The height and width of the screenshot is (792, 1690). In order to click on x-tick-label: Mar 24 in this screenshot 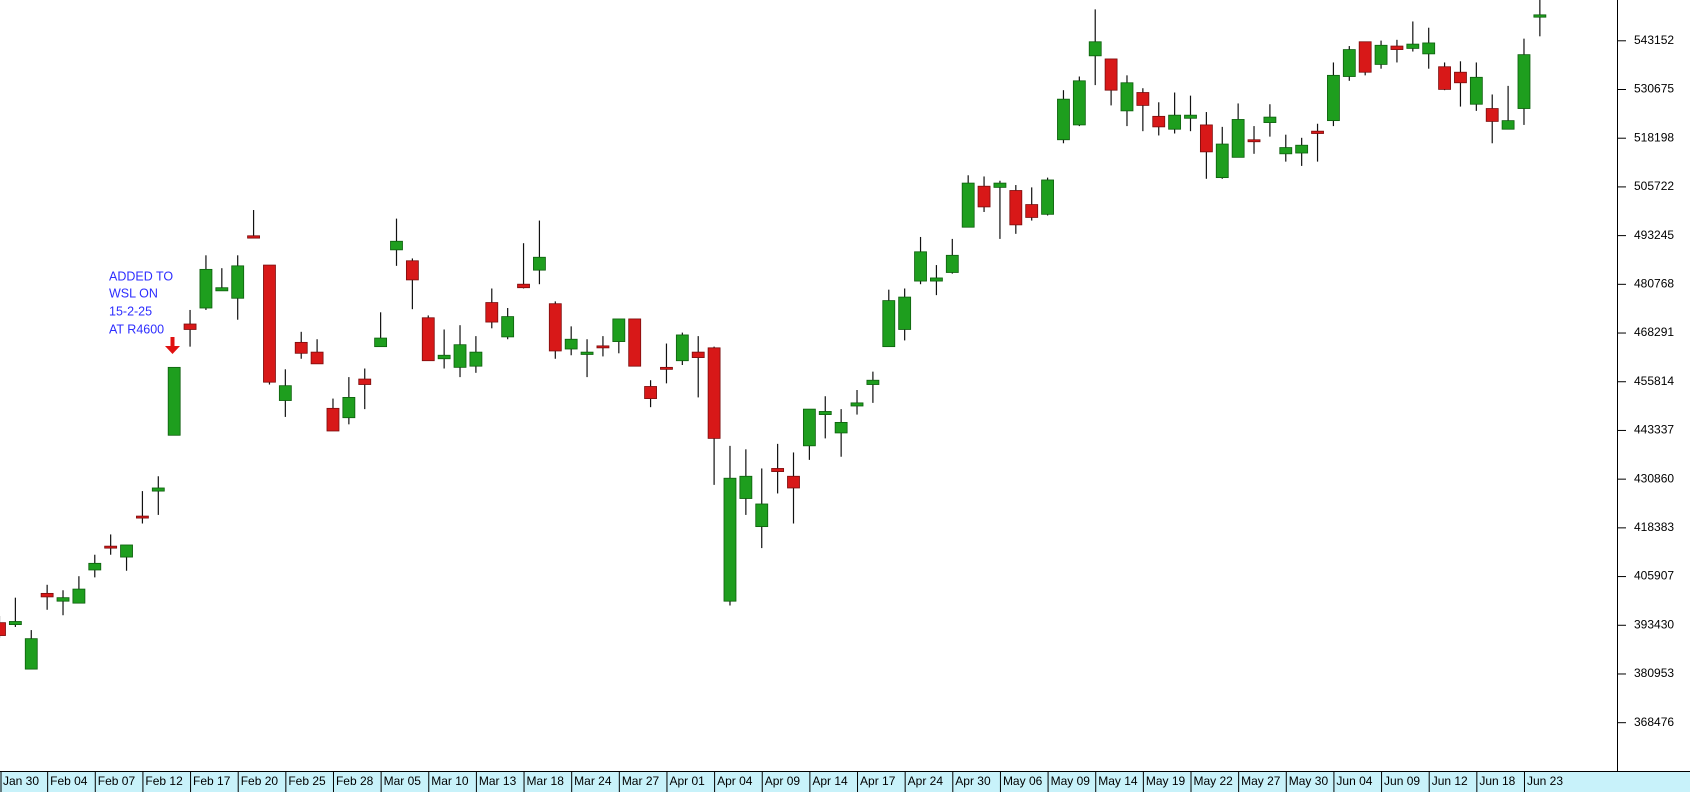, I will do `click(593, 781)`.